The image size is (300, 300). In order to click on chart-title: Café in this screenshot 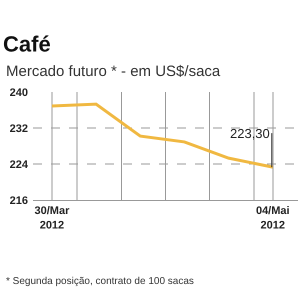, I will do `click(27, 43)`.